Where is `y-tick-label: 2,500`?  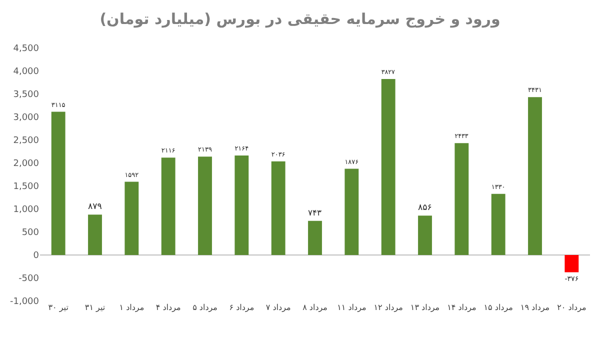 y-tick-label: 2,500 is located at coordinates (26, 141).